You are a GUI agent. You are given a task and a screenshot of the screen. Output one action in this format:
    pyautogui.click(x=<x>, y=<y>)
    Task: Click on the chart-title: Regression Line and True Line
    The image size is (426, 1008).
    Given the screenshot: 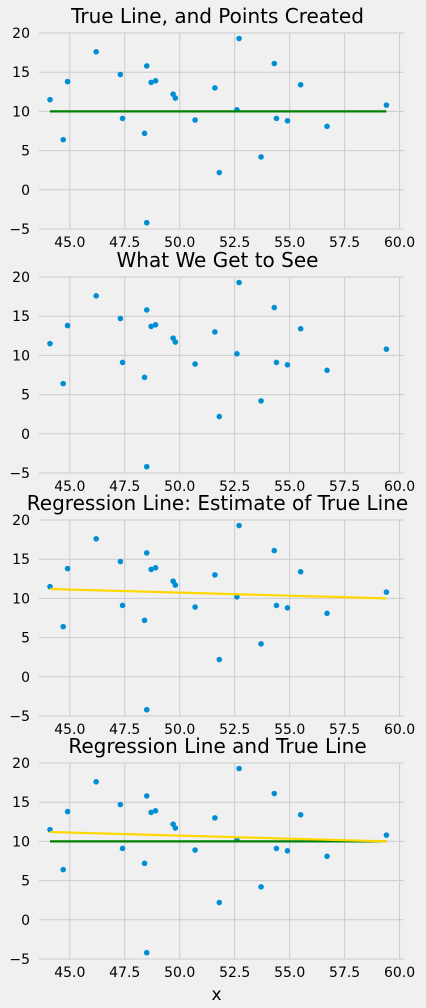 What is the action you would take?
    pyautogui.click(x=217, y=746)
    